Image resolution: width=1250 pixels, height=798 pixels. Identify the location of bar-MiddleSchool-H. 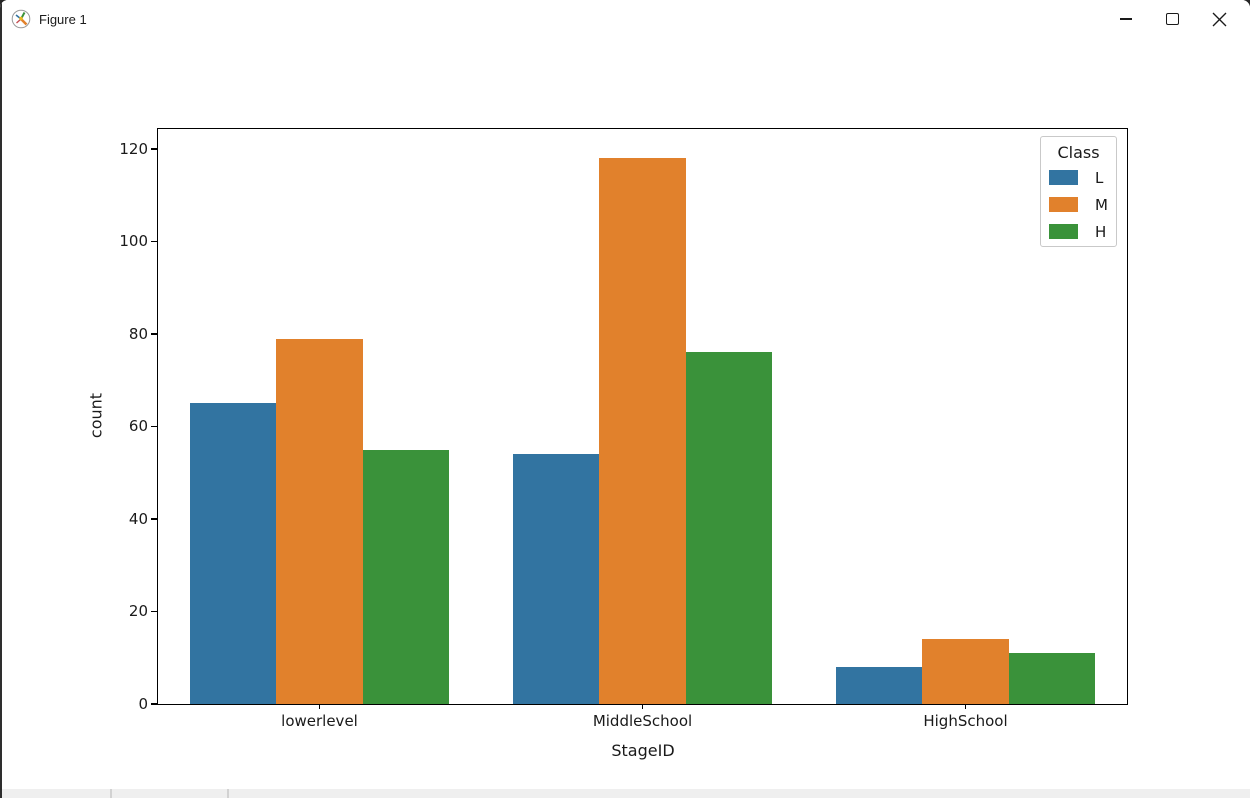
(728, 528).